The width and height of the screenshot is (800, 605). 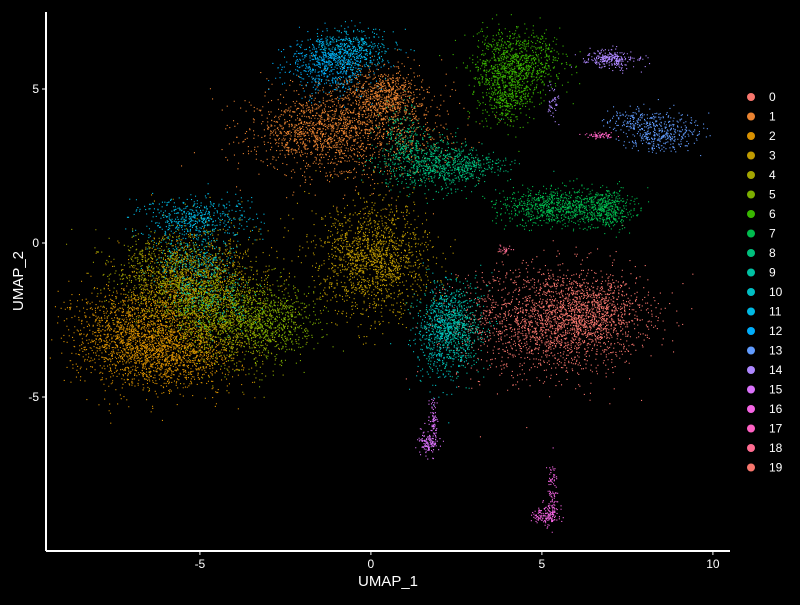 I want to click on legend-item-16: 16, so click(x=765, y=409).